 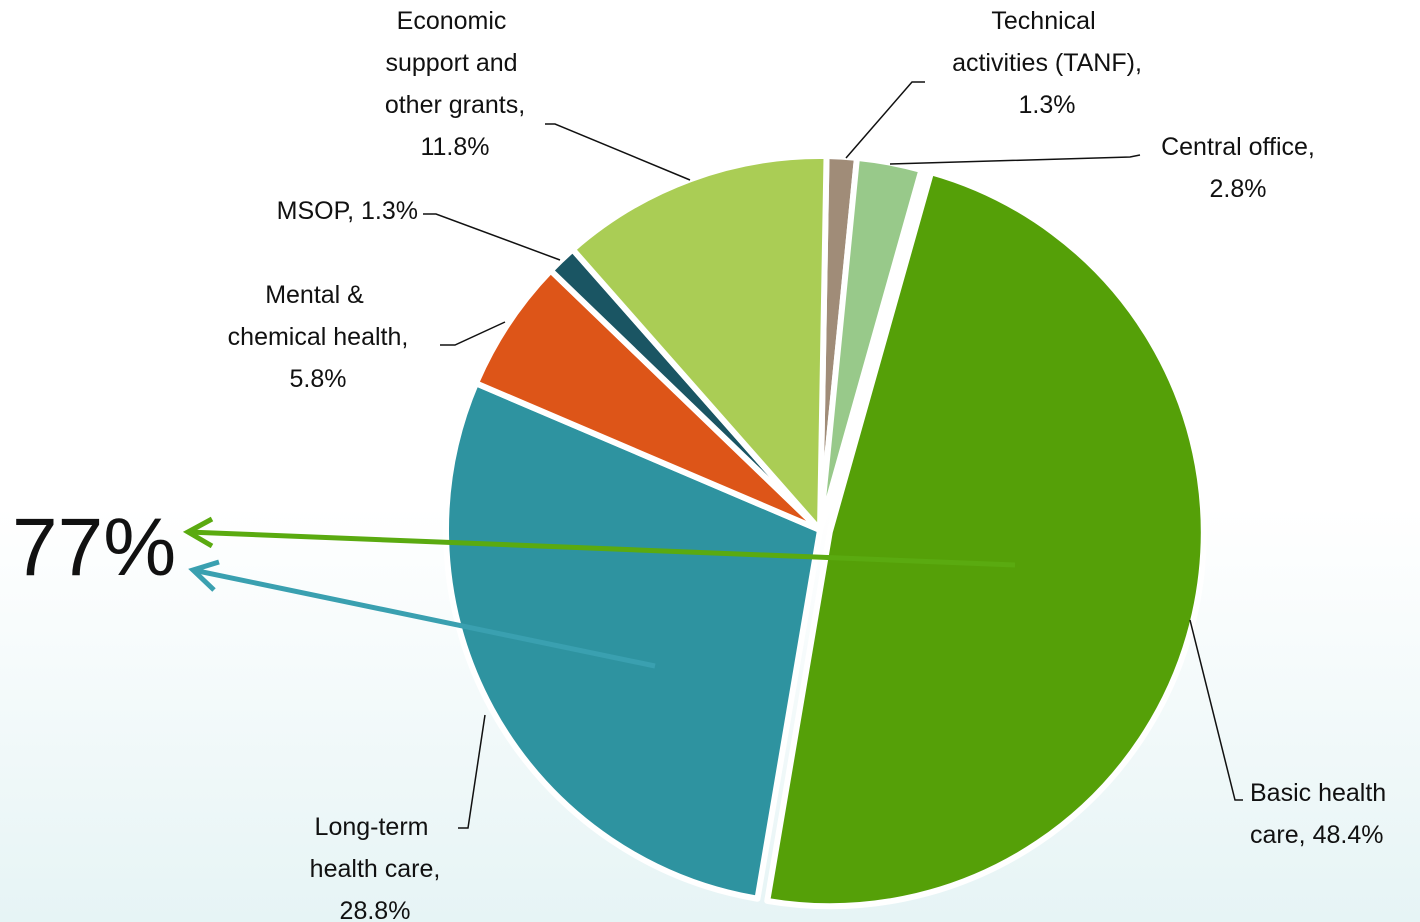 I want to click on category-name: Mental & chemical health,, so click(x=318, y=316).